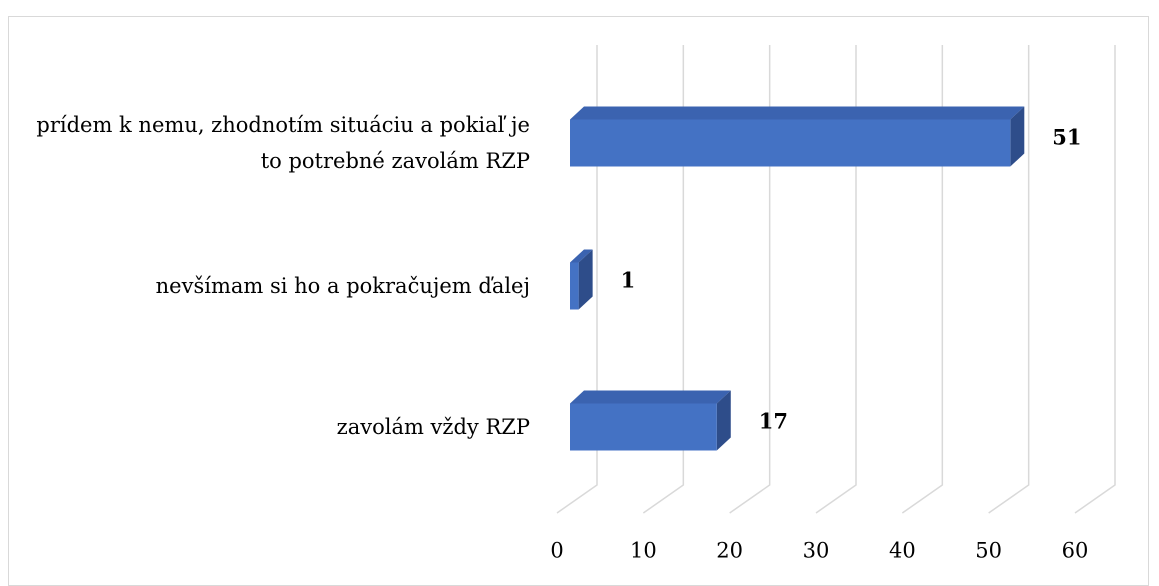  What do you see at coordinates (729, 551) in the screenshot?
I see `x-tick-label: 20` at bounding box center [729, 551].